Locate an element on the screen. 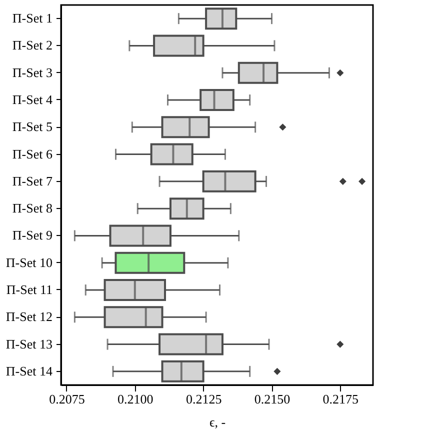 The width and height of the screenshot is (436, 438). x-tick-label: 0.2175 is located at coordinates (340, 399).